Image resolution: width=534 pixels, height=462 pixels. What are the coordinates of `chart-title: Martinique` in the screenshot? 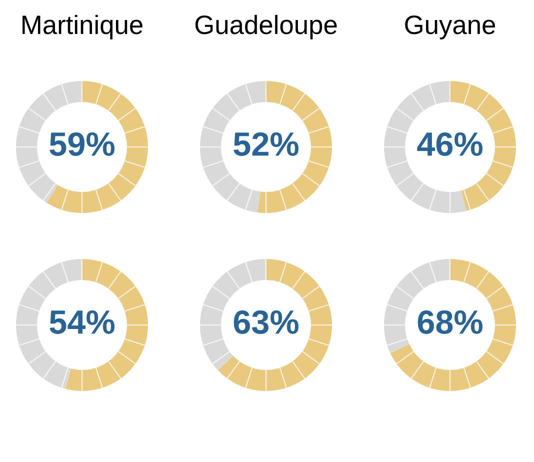 It's located at (82, 27).